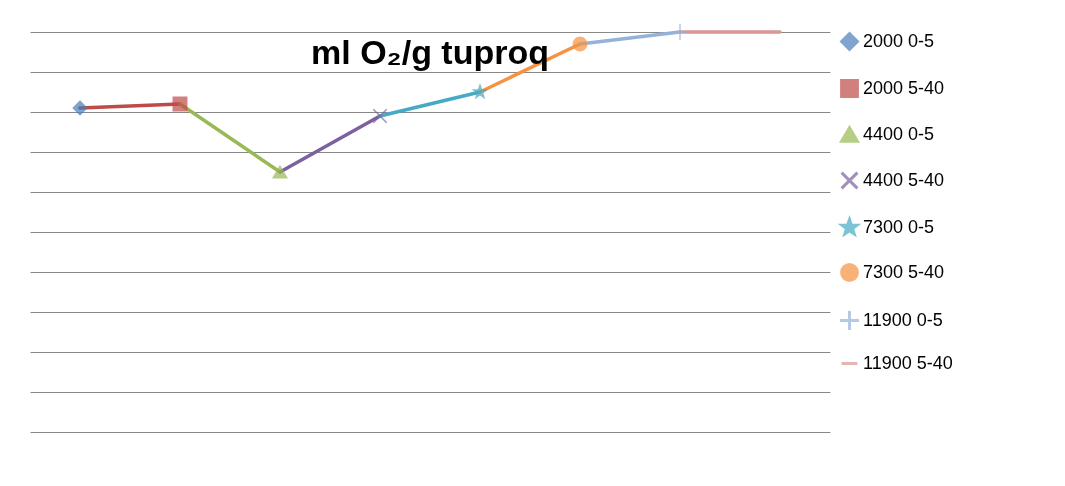 This screenshot has height=486, width=1065. What do you see at coordinates (899, 133) in the screenshot?
I see `legend-label: 4400 0-5` at bounding box center [899, 133].